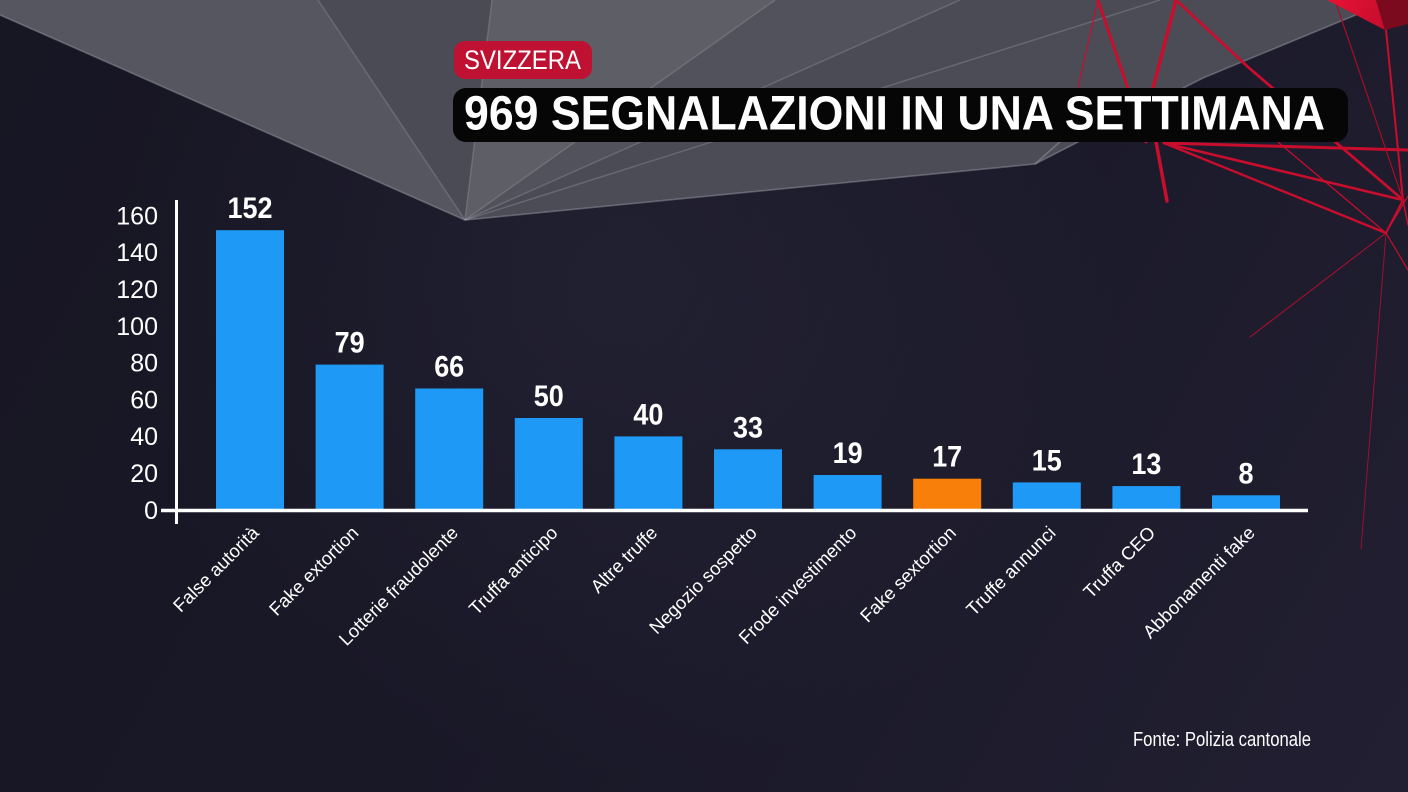 The height and width of the screenshot is (792, 1408). I want to click on svg-text: 33, so click(748, 427).